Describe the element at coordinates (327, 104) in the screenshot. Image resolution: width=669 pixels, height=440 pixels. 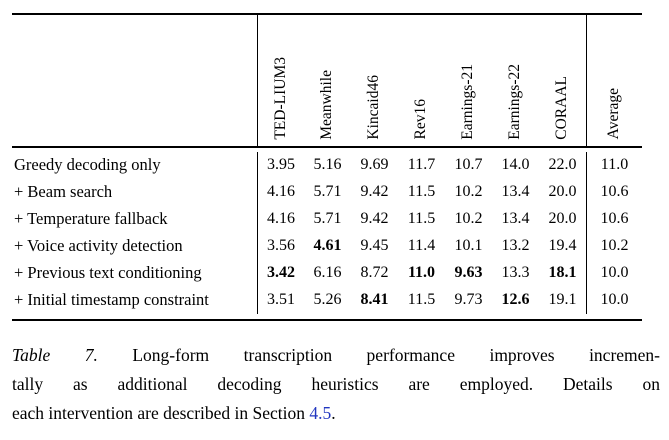
I see `column-header-label: Meanwhile` at that location.